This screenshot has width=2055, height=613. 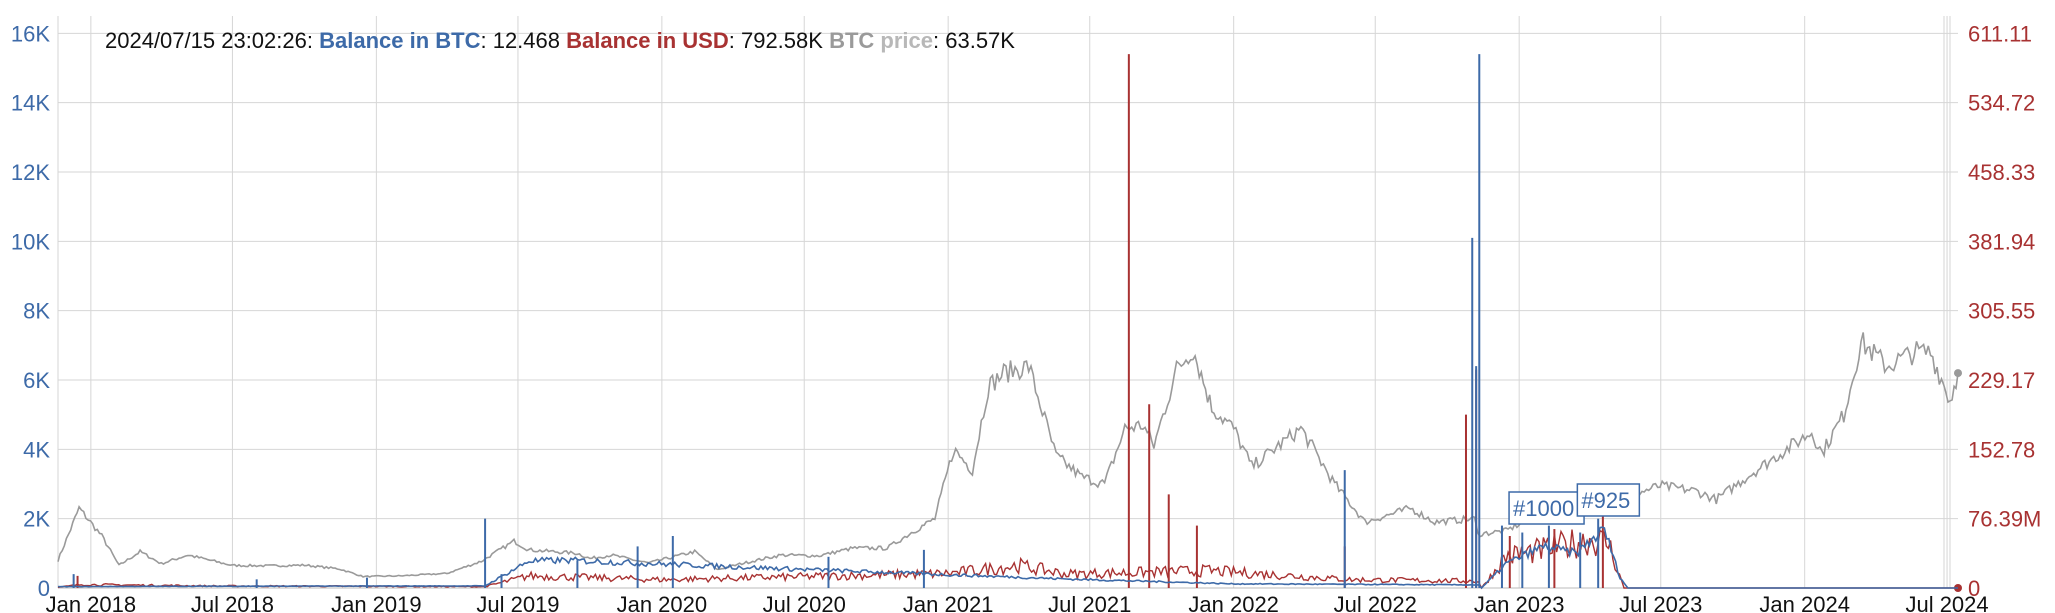 What do you see at coordinates (1660, 602) in the screenshot?
I see `x-tick-label: Jul 2023` at bounding box center [1660, 602].